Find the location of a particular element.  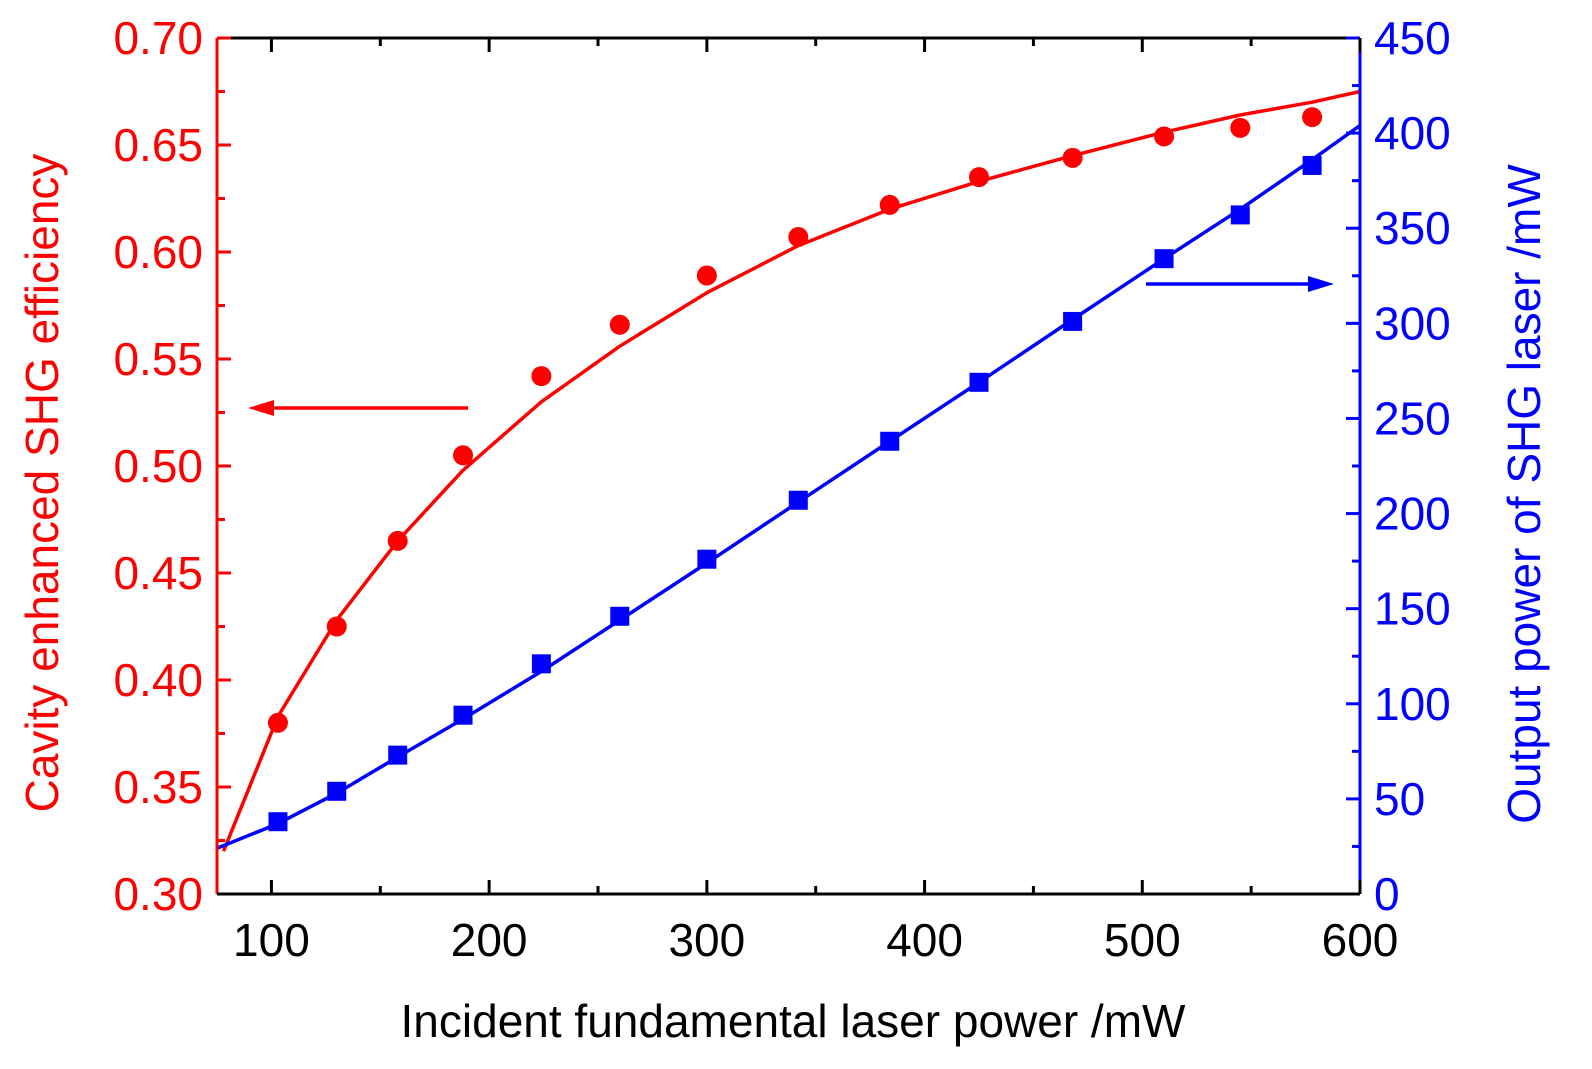

x-tick-label: 600 is located at coordinates (1360, 940).